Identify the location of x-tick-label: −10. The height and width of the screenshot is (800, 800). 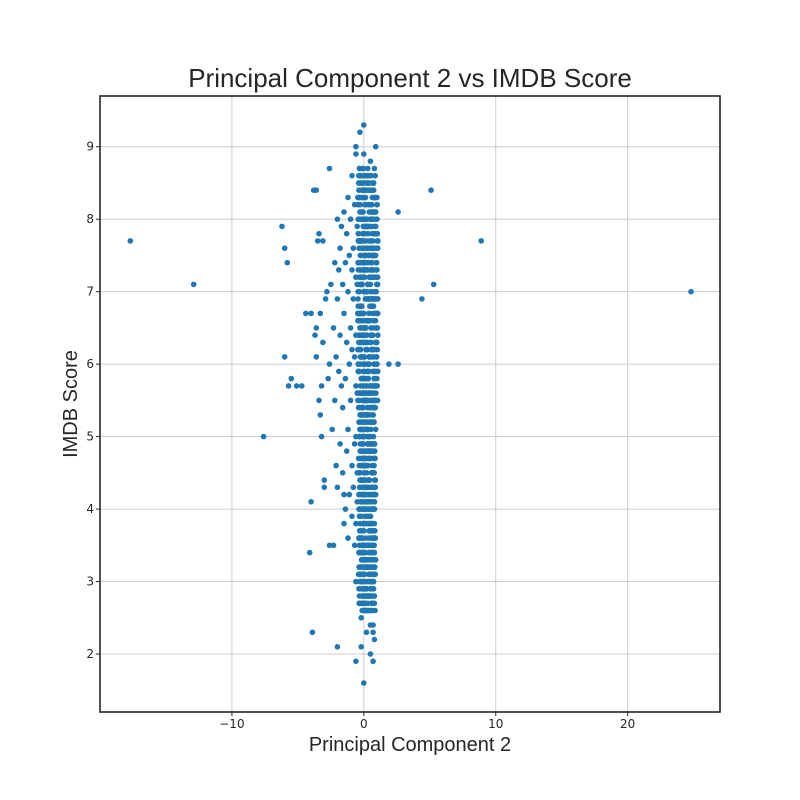
(231, 724).